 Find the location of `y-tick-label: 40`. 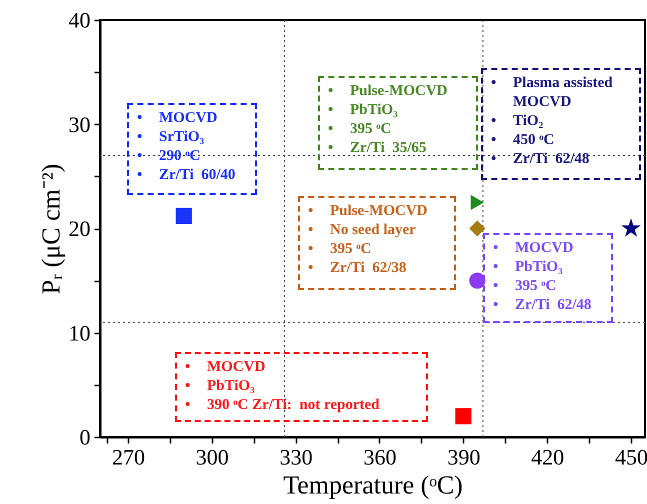

y-tick-label: 40 is located at coordinates (79, 20).